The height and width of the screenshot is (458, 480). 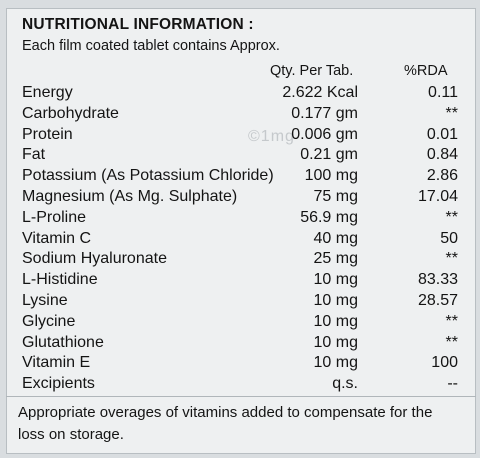 I want to click on table-row: Lysine 10 mg 28.57, so click(x=240, y=302).